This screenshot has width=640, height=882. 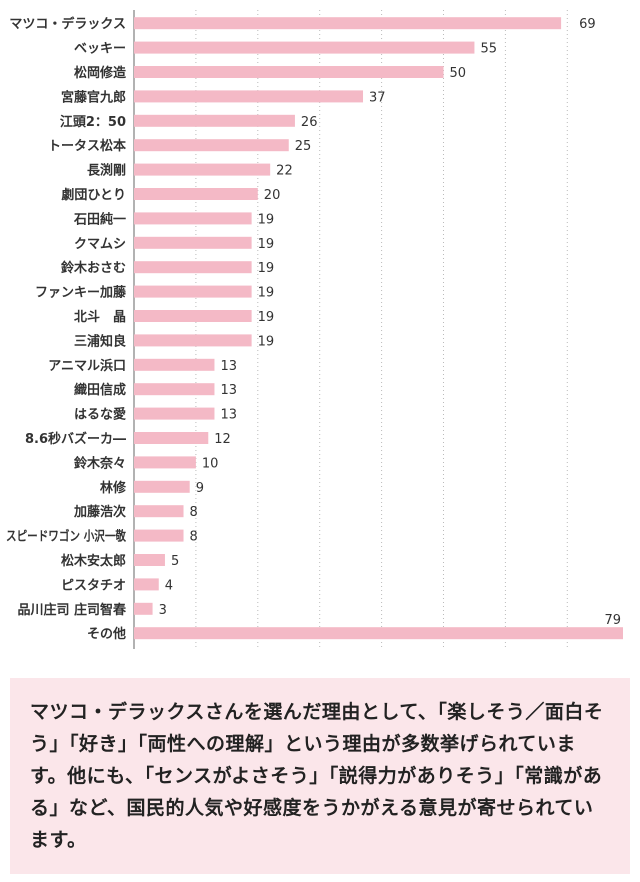 I want to click on data-label: 50, so click(x=457, y=73).